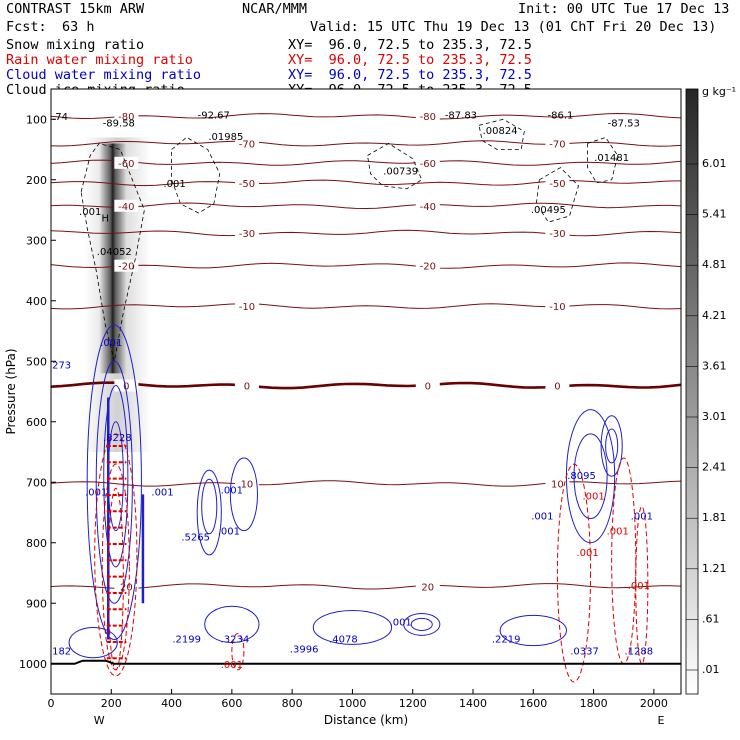 The image size is (740, 740). Describe the element at coordinates (99, 60) in the screenshot. I see `field-rain-name: Rain water mixing ratio` at that location.